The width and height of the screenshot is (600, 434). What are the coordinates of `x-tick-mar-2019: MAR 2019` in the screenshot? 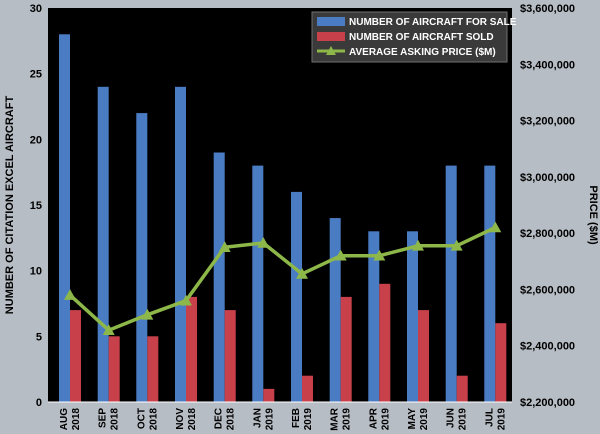 It's located at (341, 419).